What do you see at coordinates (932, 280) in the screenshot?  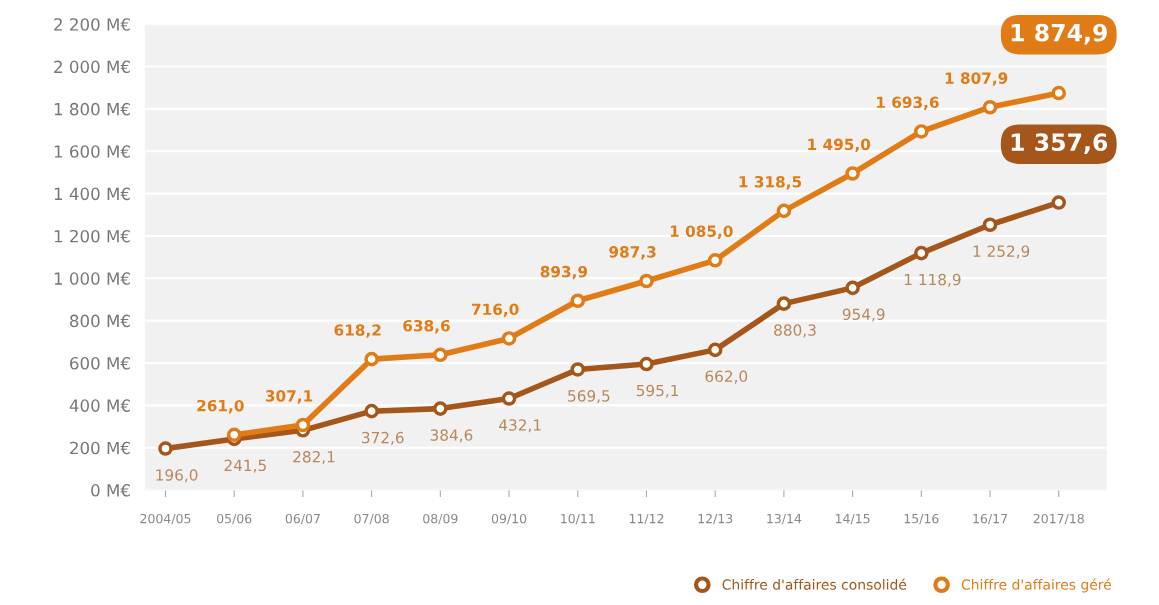 I see `data-label: 1 118,9` at bounding box center [932, 280].